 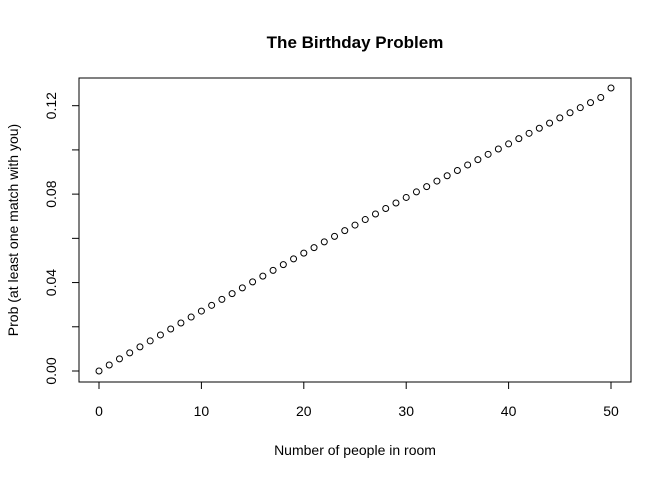 What do you see at coordinates (51, 282) in the screenshot?
I see `y-tick-label: 0.04` at bounding box center [51, 282].